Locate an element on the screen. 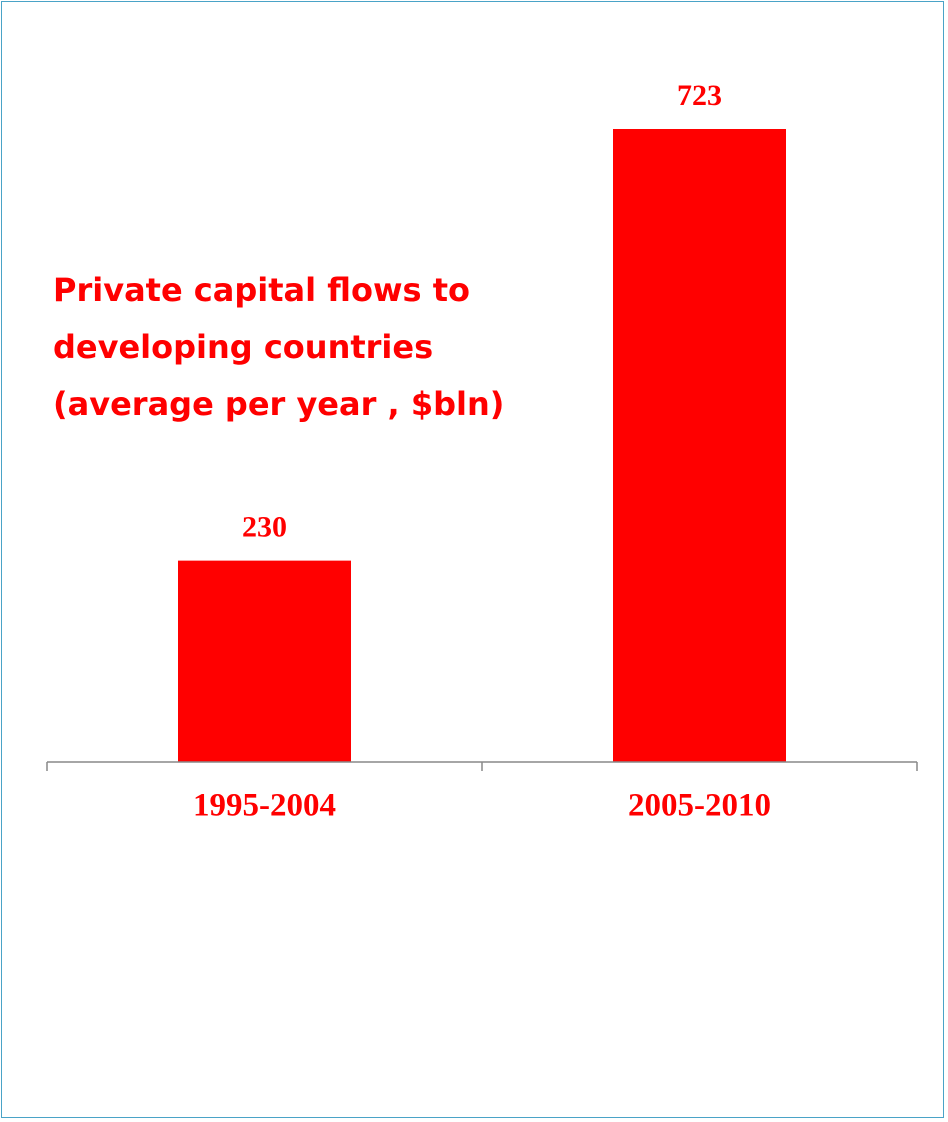 Image resolution: width=948 pixels, height=1122 pixels. x-tick-label-2: 2005-2010 is located at coordinates (699, 806).